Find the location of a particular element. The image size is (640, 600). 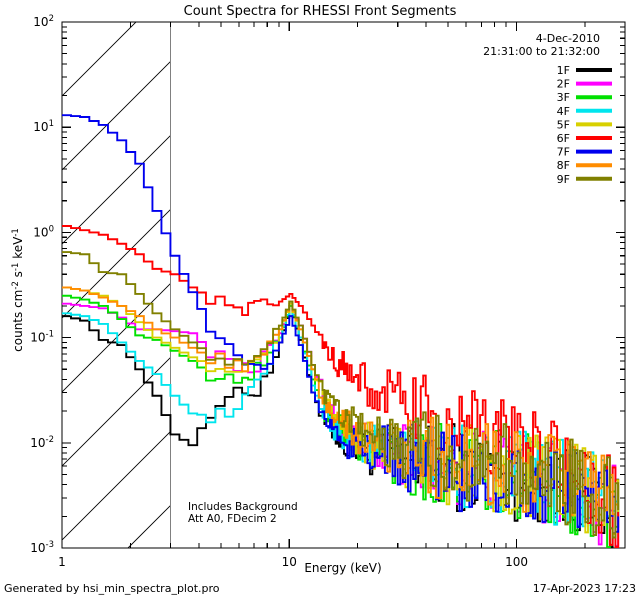

legend-label-8f: 8F is located at coordinates (563, 165).